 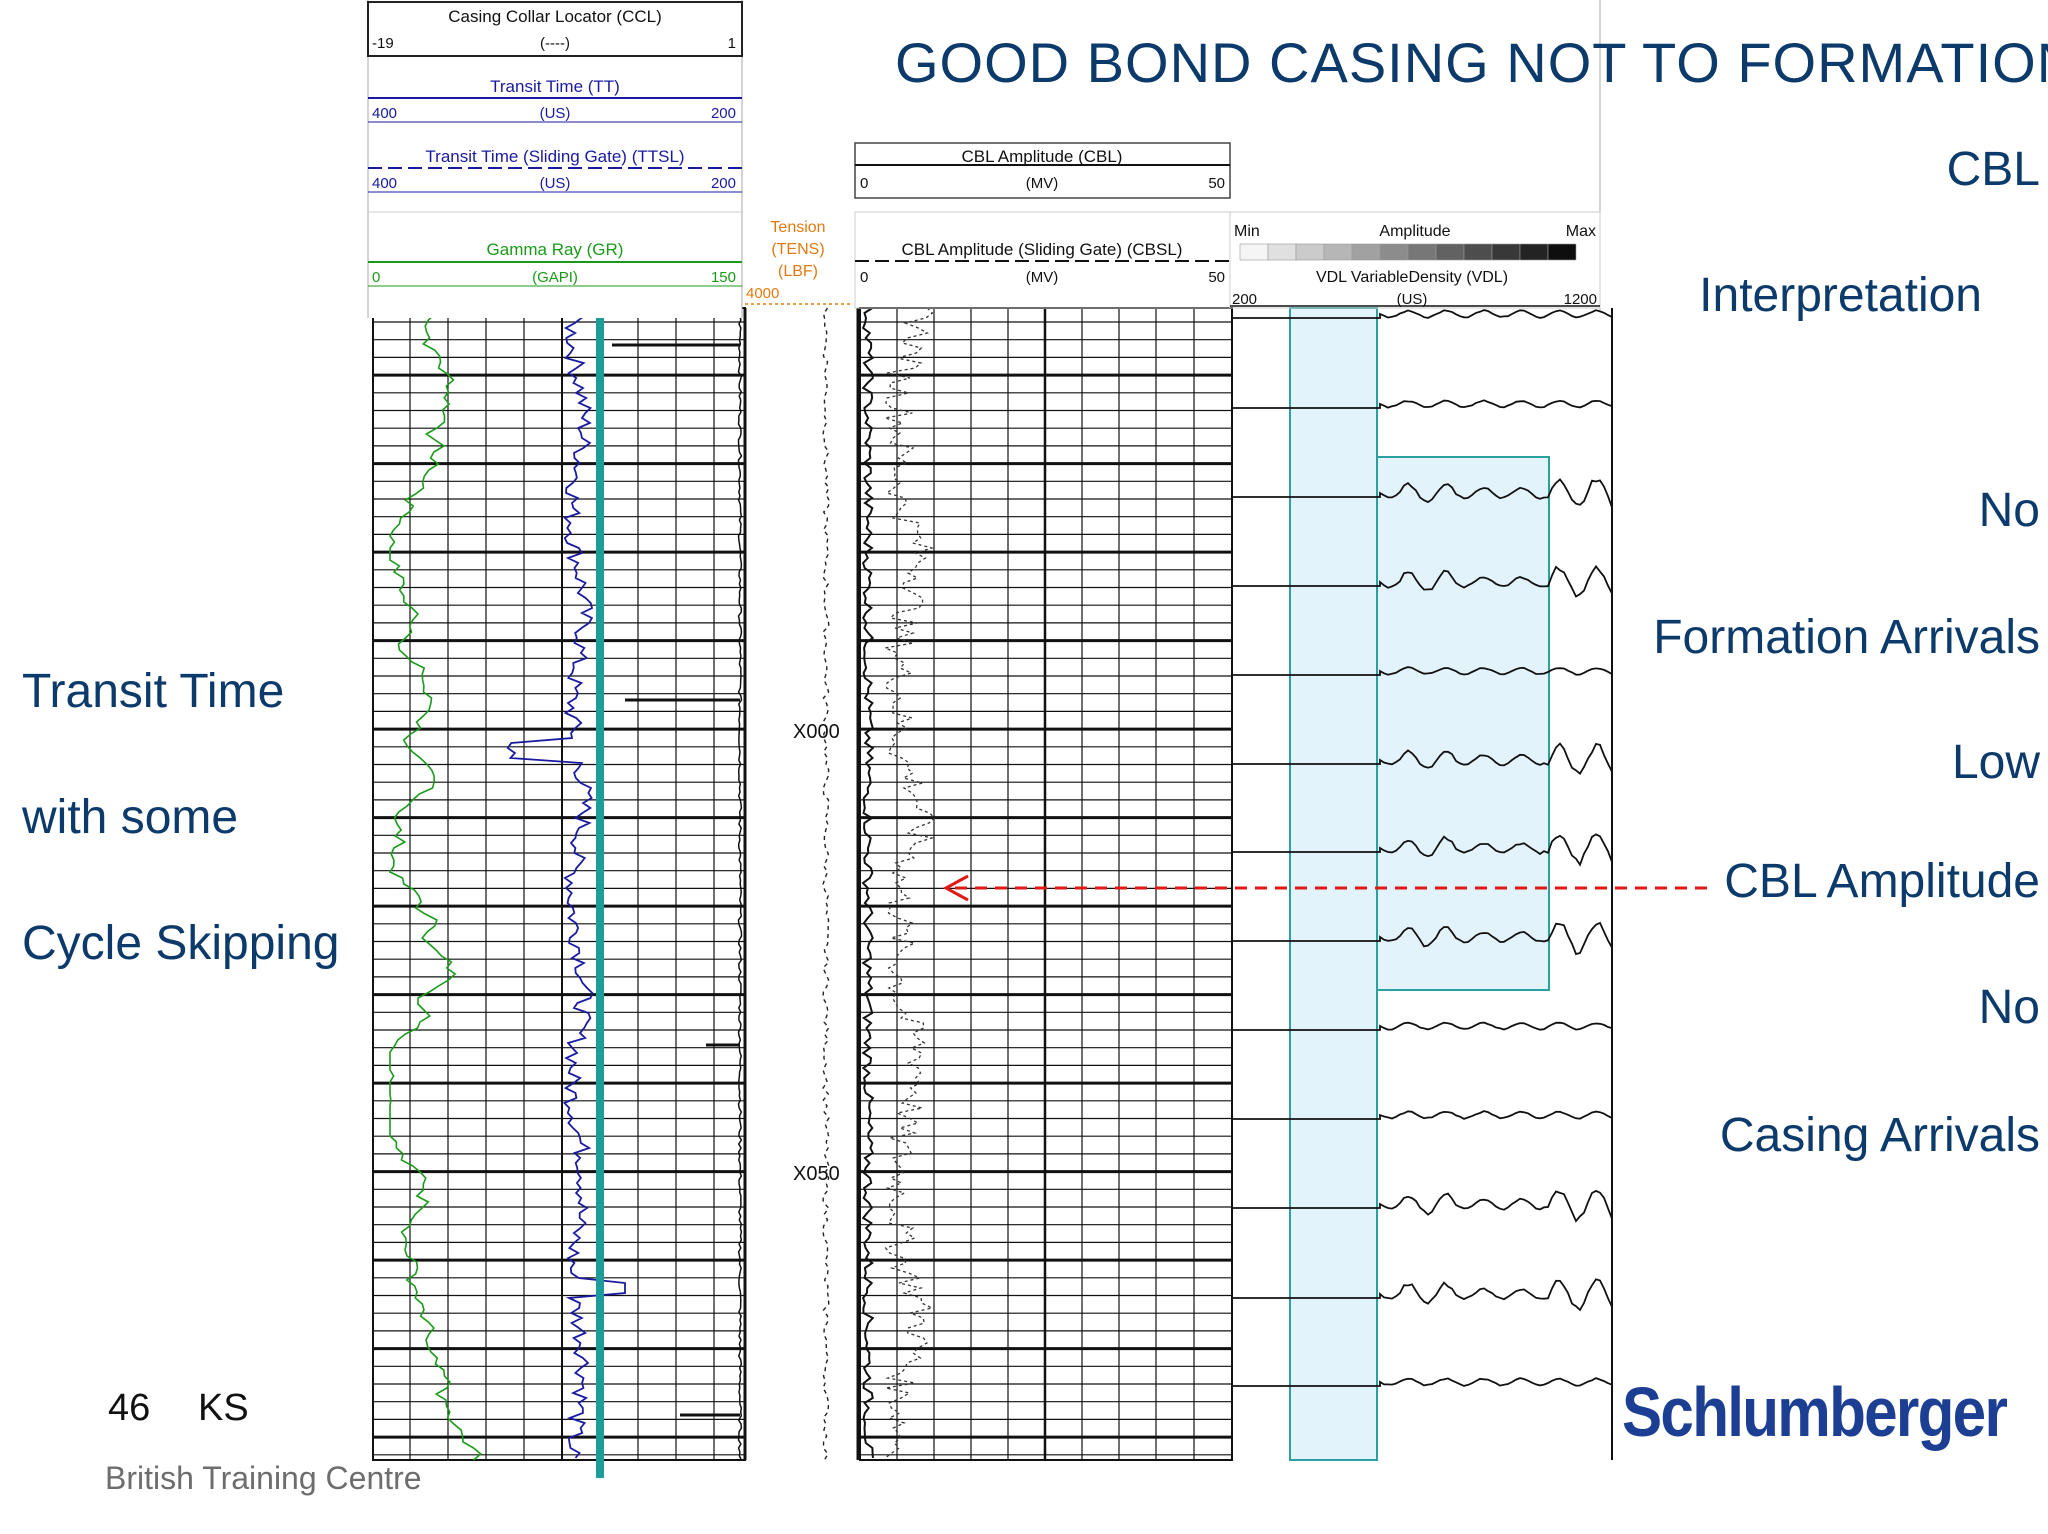 I want to click on tens-mnemonic: (TENS), so click(x=797, y=249).